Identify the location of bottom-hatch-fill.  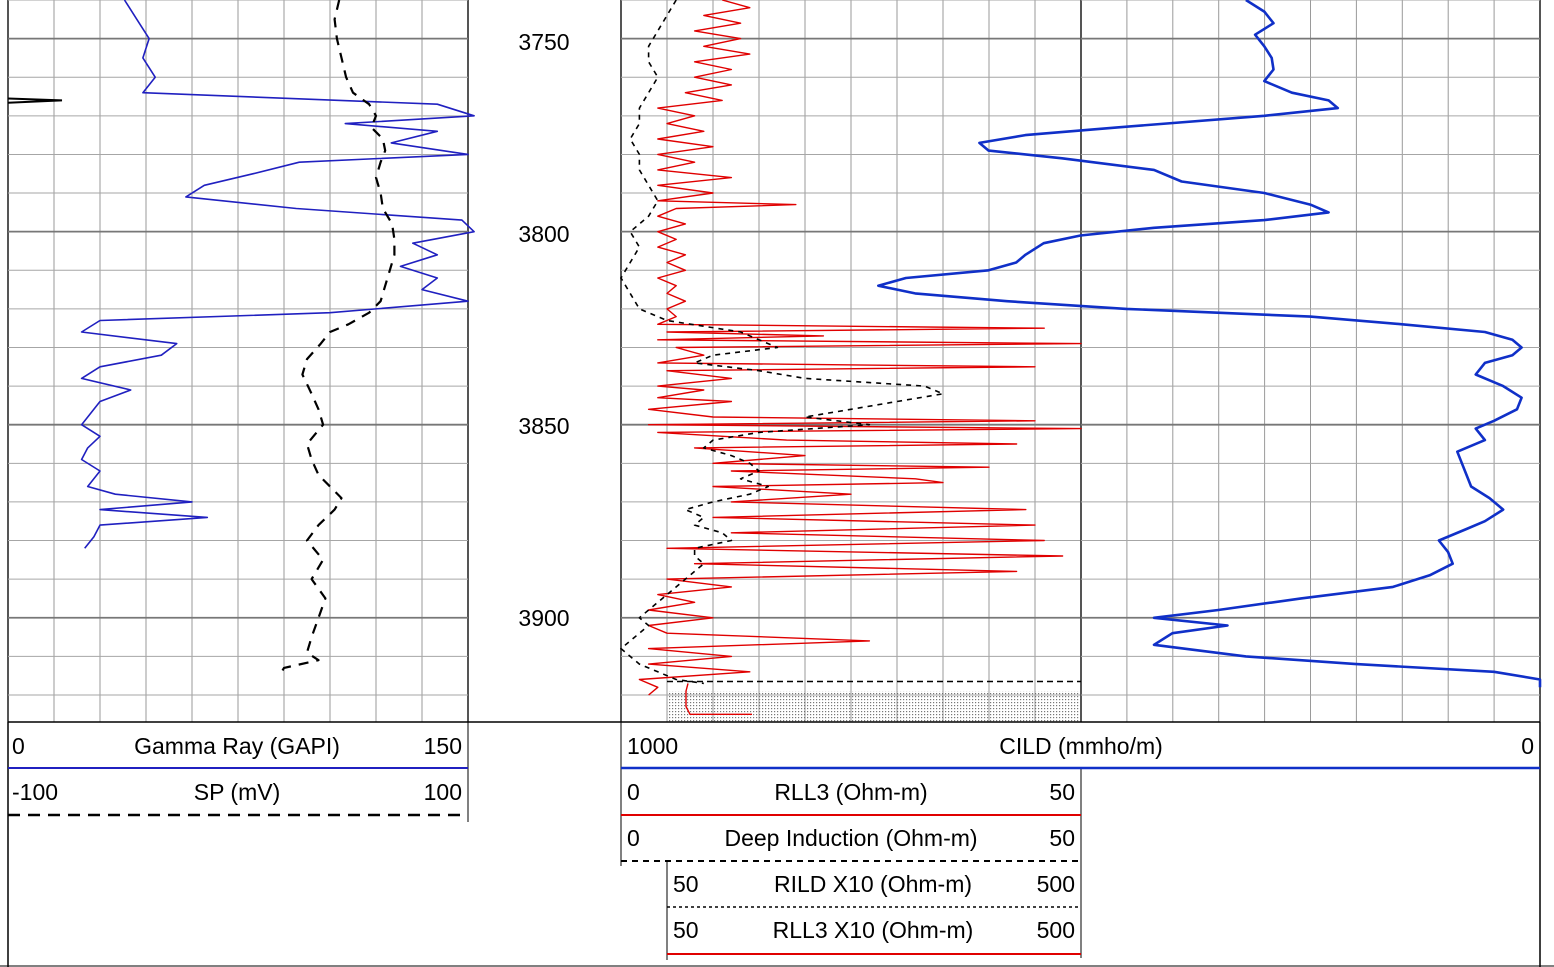
(874, 701).